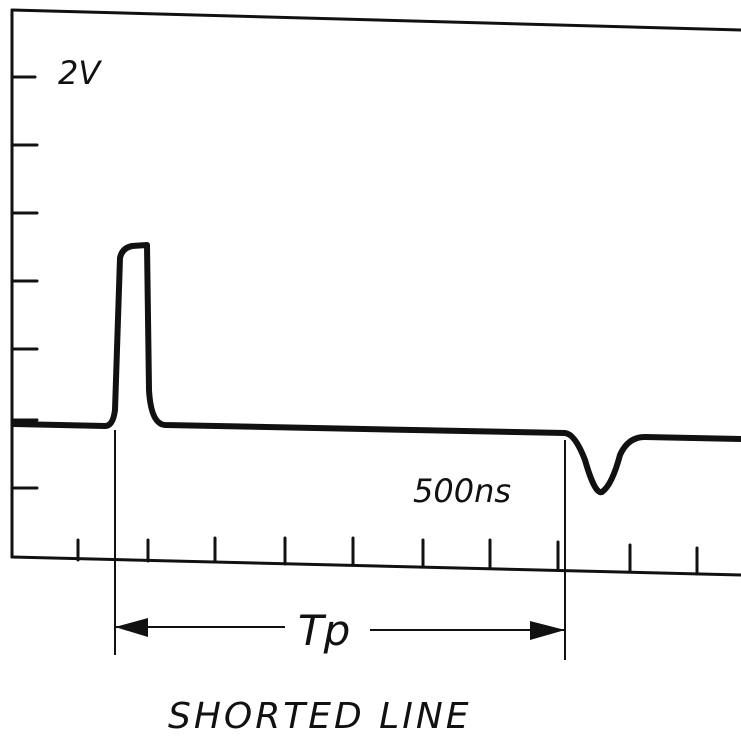 This screenshot has height=737, width=741. Describe the element at coordinates (375, 566) in the screenshot. I see `bottom-axis` at that location.